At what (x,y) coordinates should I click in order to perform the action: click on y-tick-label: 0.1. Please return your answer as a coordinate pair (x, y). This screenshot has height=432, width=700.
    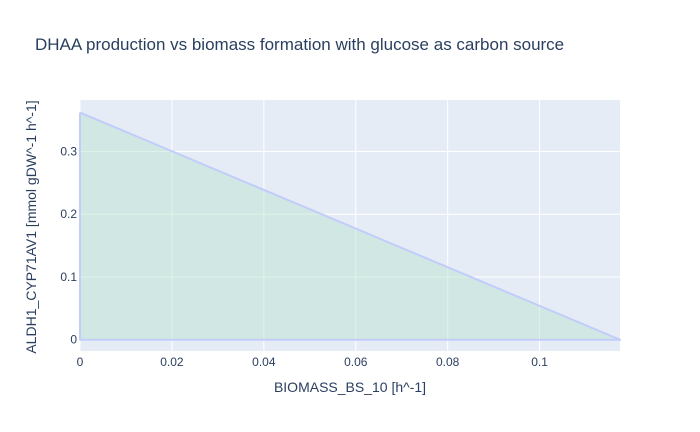
    Looking at the image, I should click on (68, 277).